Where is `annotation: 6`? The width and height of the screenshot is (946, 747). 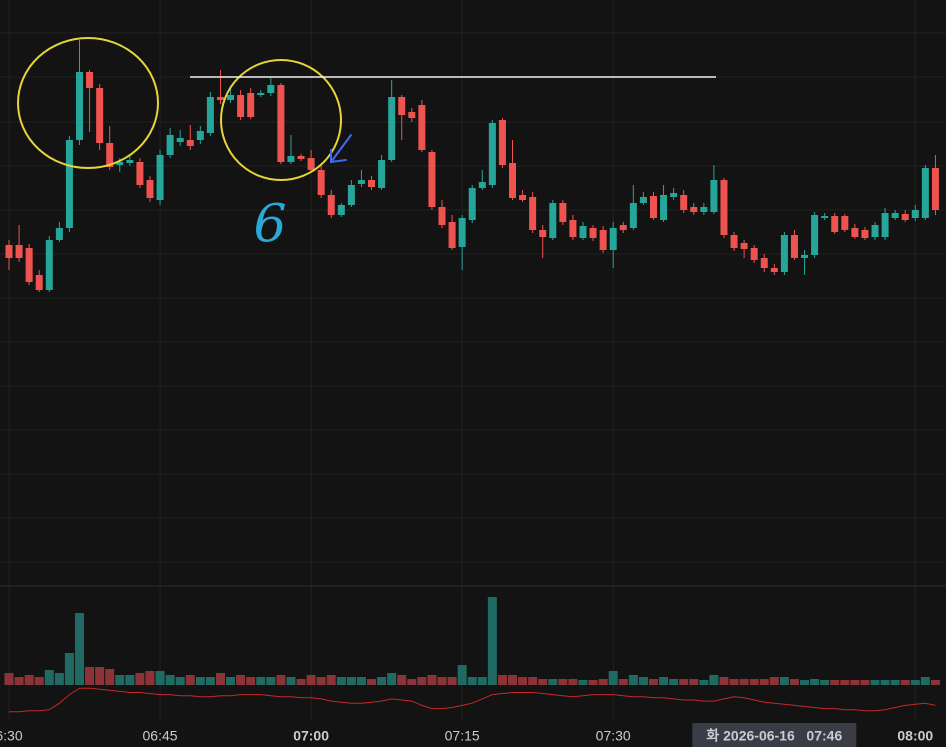 annotation: 6 is located at coordinates (269, 225).